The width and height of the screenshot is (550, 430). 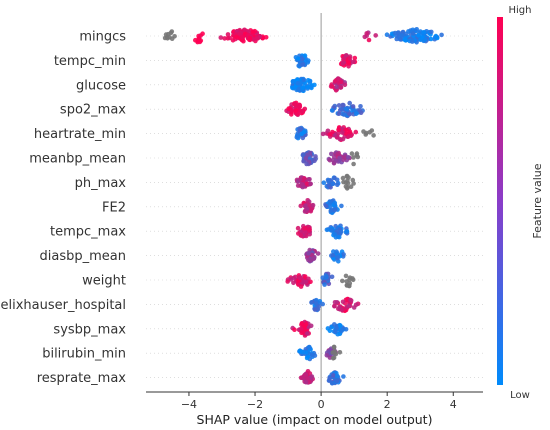 What do you see at coordinates (319, 401) in the screenshot?
I see `x-axis-ticks: −4 −2 0 2 4` at bounding box center [319, 401].